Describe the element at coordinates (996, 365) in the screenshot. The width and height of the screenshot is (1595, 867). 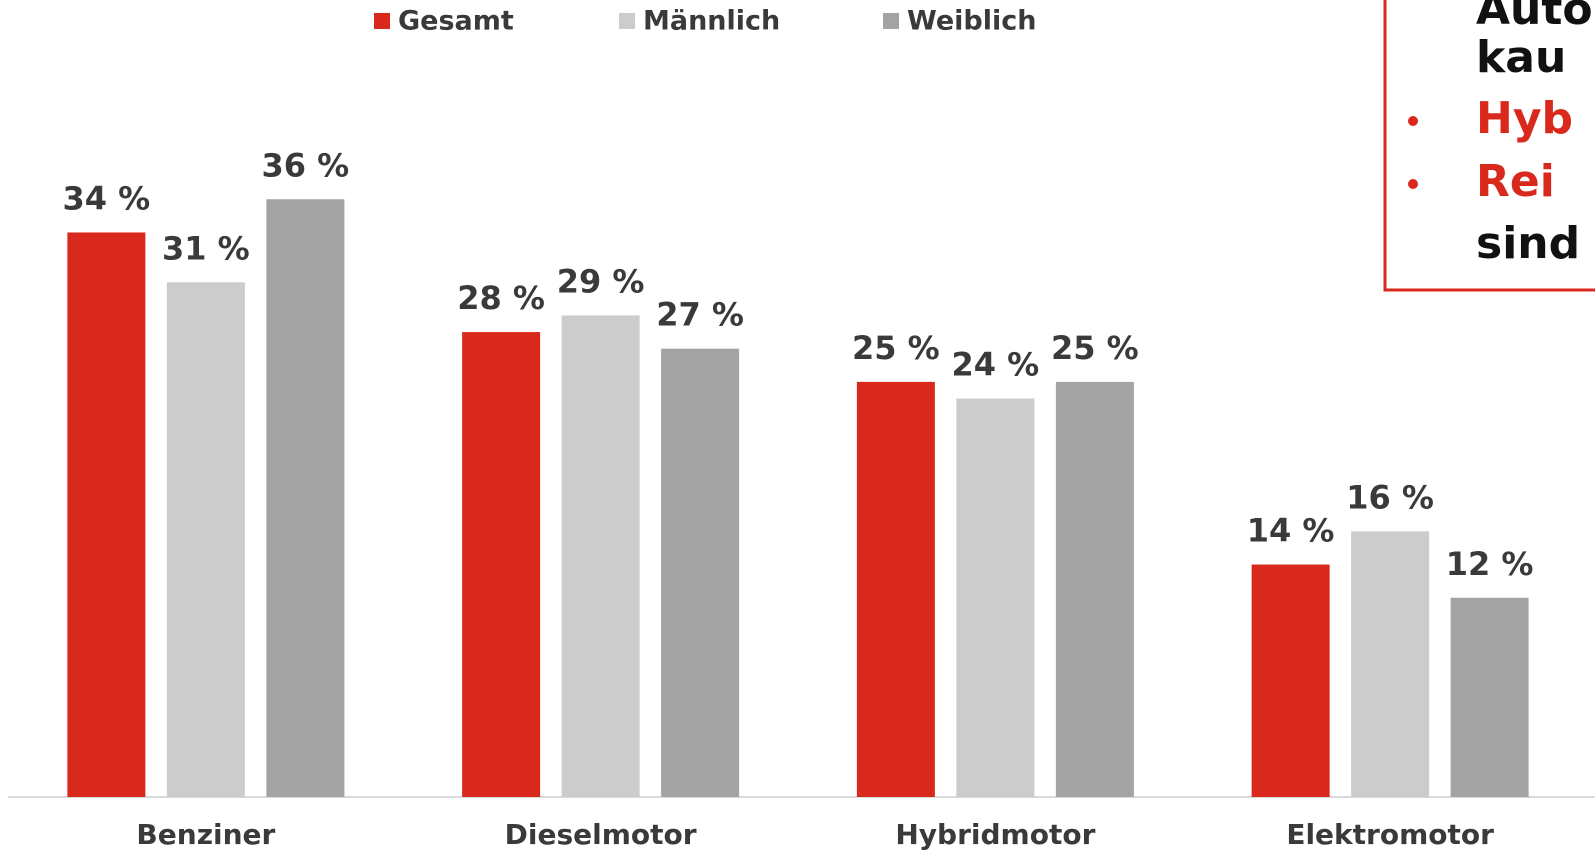
I see `data-label: 24 %` at that location.